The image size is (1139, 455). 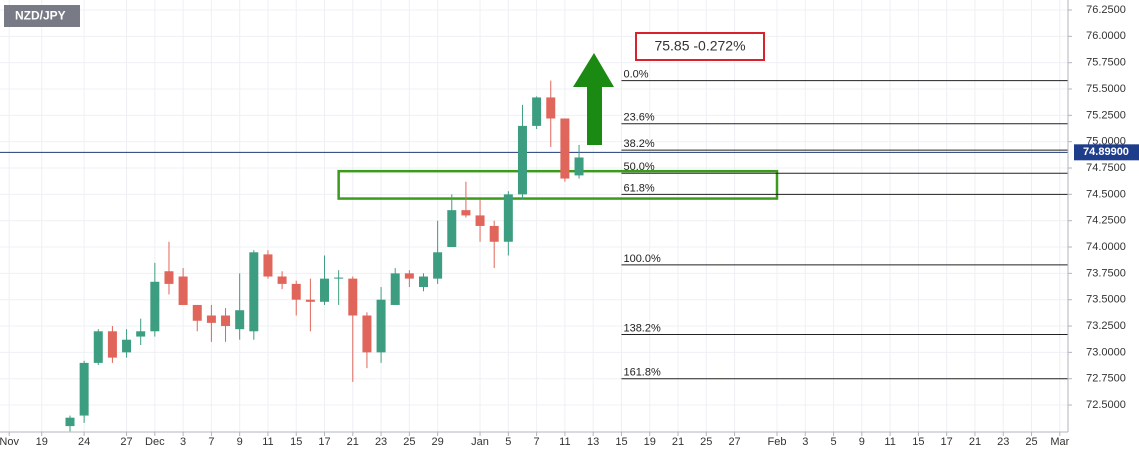 I want to click on y-tick-label: 74.2500, so click(x=1106, y=221).